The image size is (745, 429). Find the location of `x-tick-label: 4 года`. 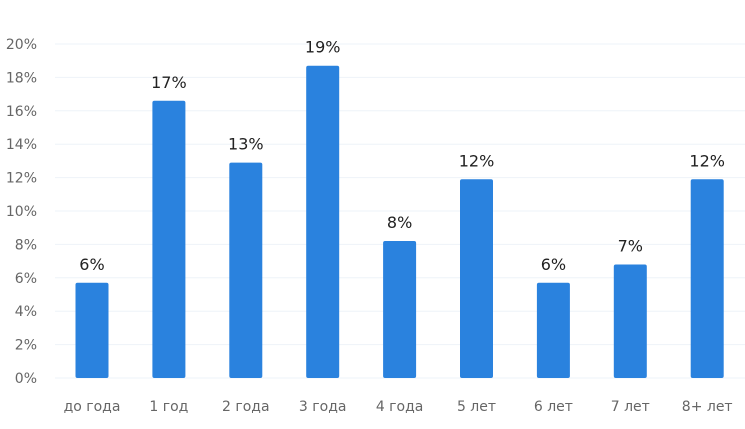

x-tick-label: 4 года is located at coordinates (400, 407).